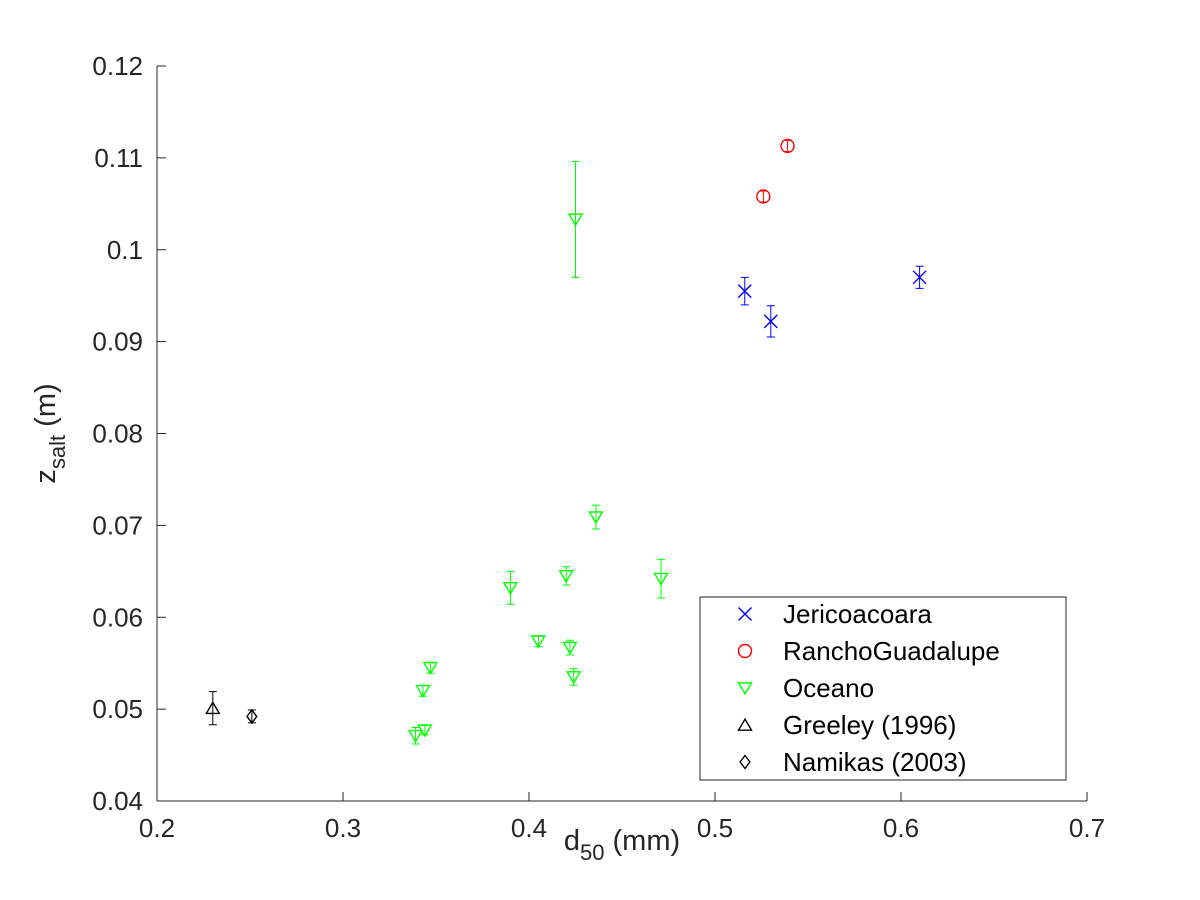  What do you see at coordinates (157, 828) in the screenshot?
I see `x-tick-label: 0.2` at bounding box center [157, 828].